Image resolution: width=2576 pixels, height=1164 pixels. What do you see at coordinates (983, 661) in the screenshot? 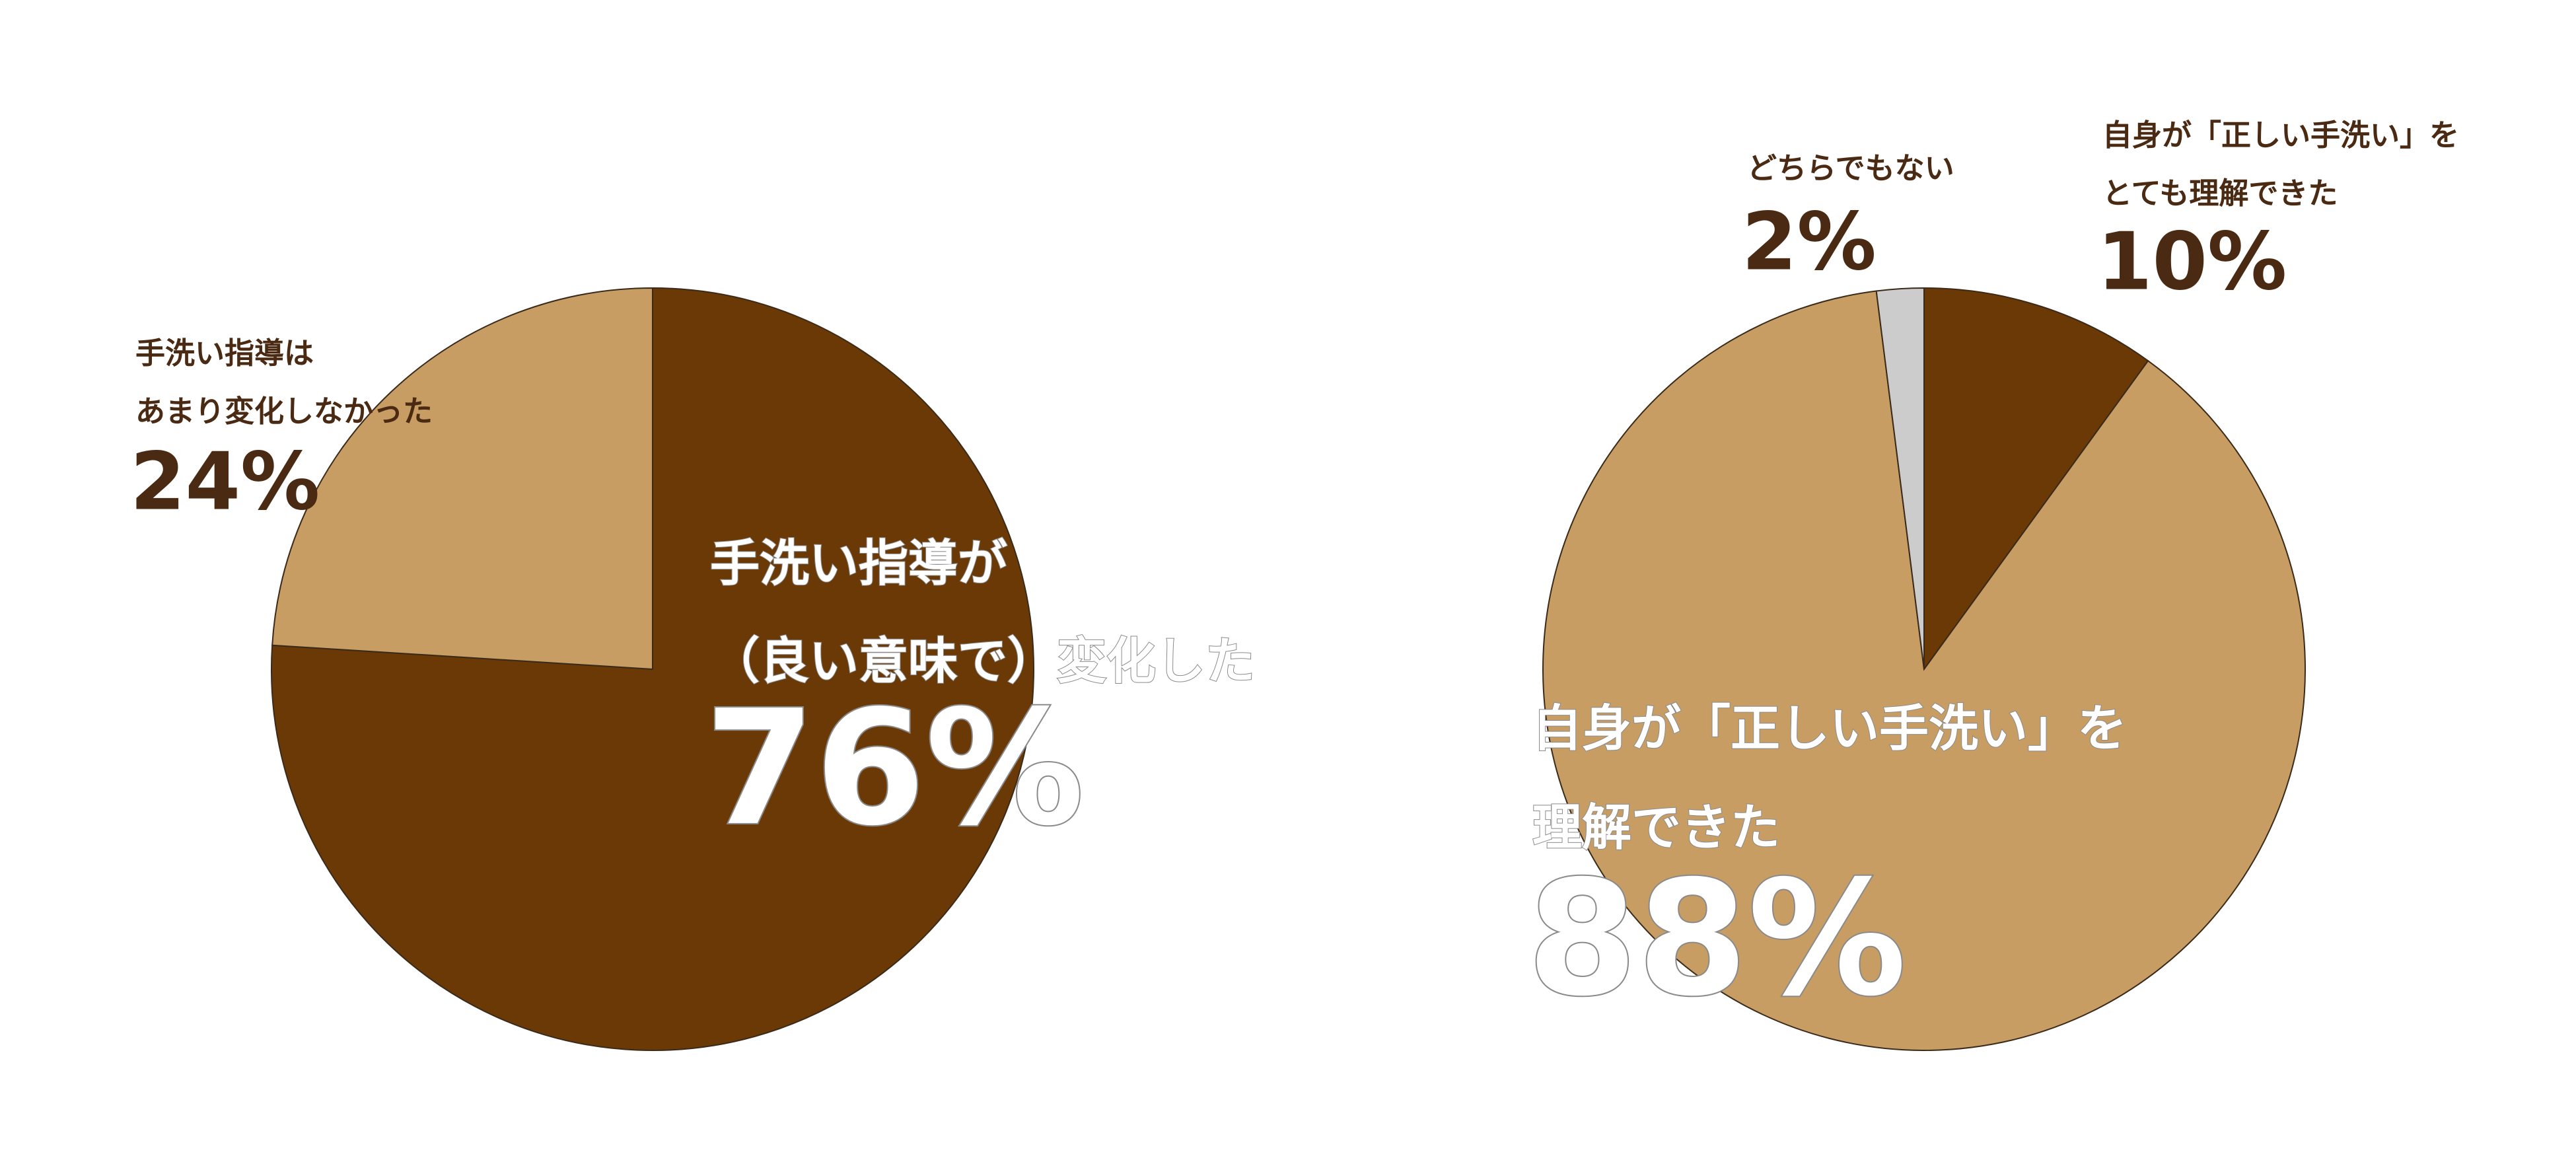
I see `slice-label: （良い意味で）変化した` at bounding box center [983, 661].